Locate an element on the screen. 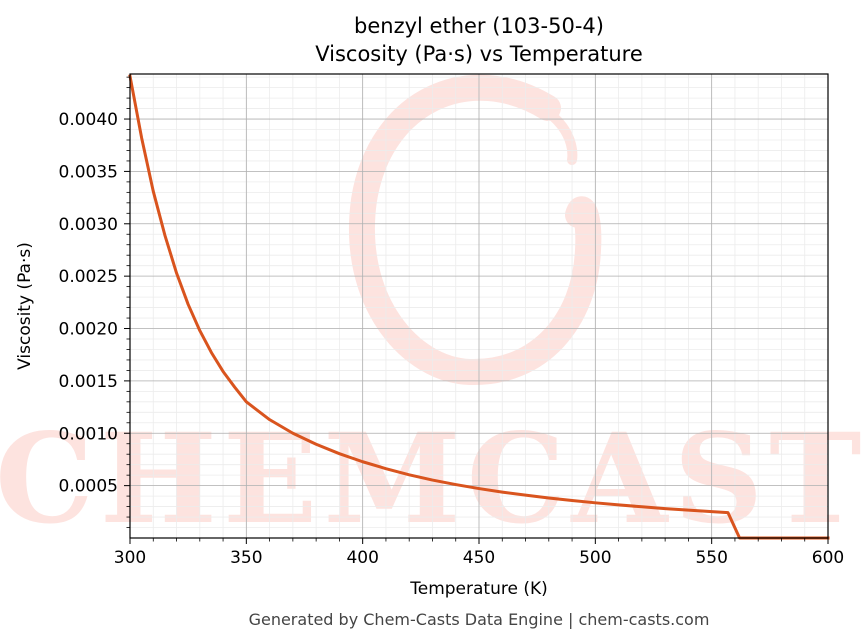  x-tick-label: 450 is located at coordinates (479, 558).